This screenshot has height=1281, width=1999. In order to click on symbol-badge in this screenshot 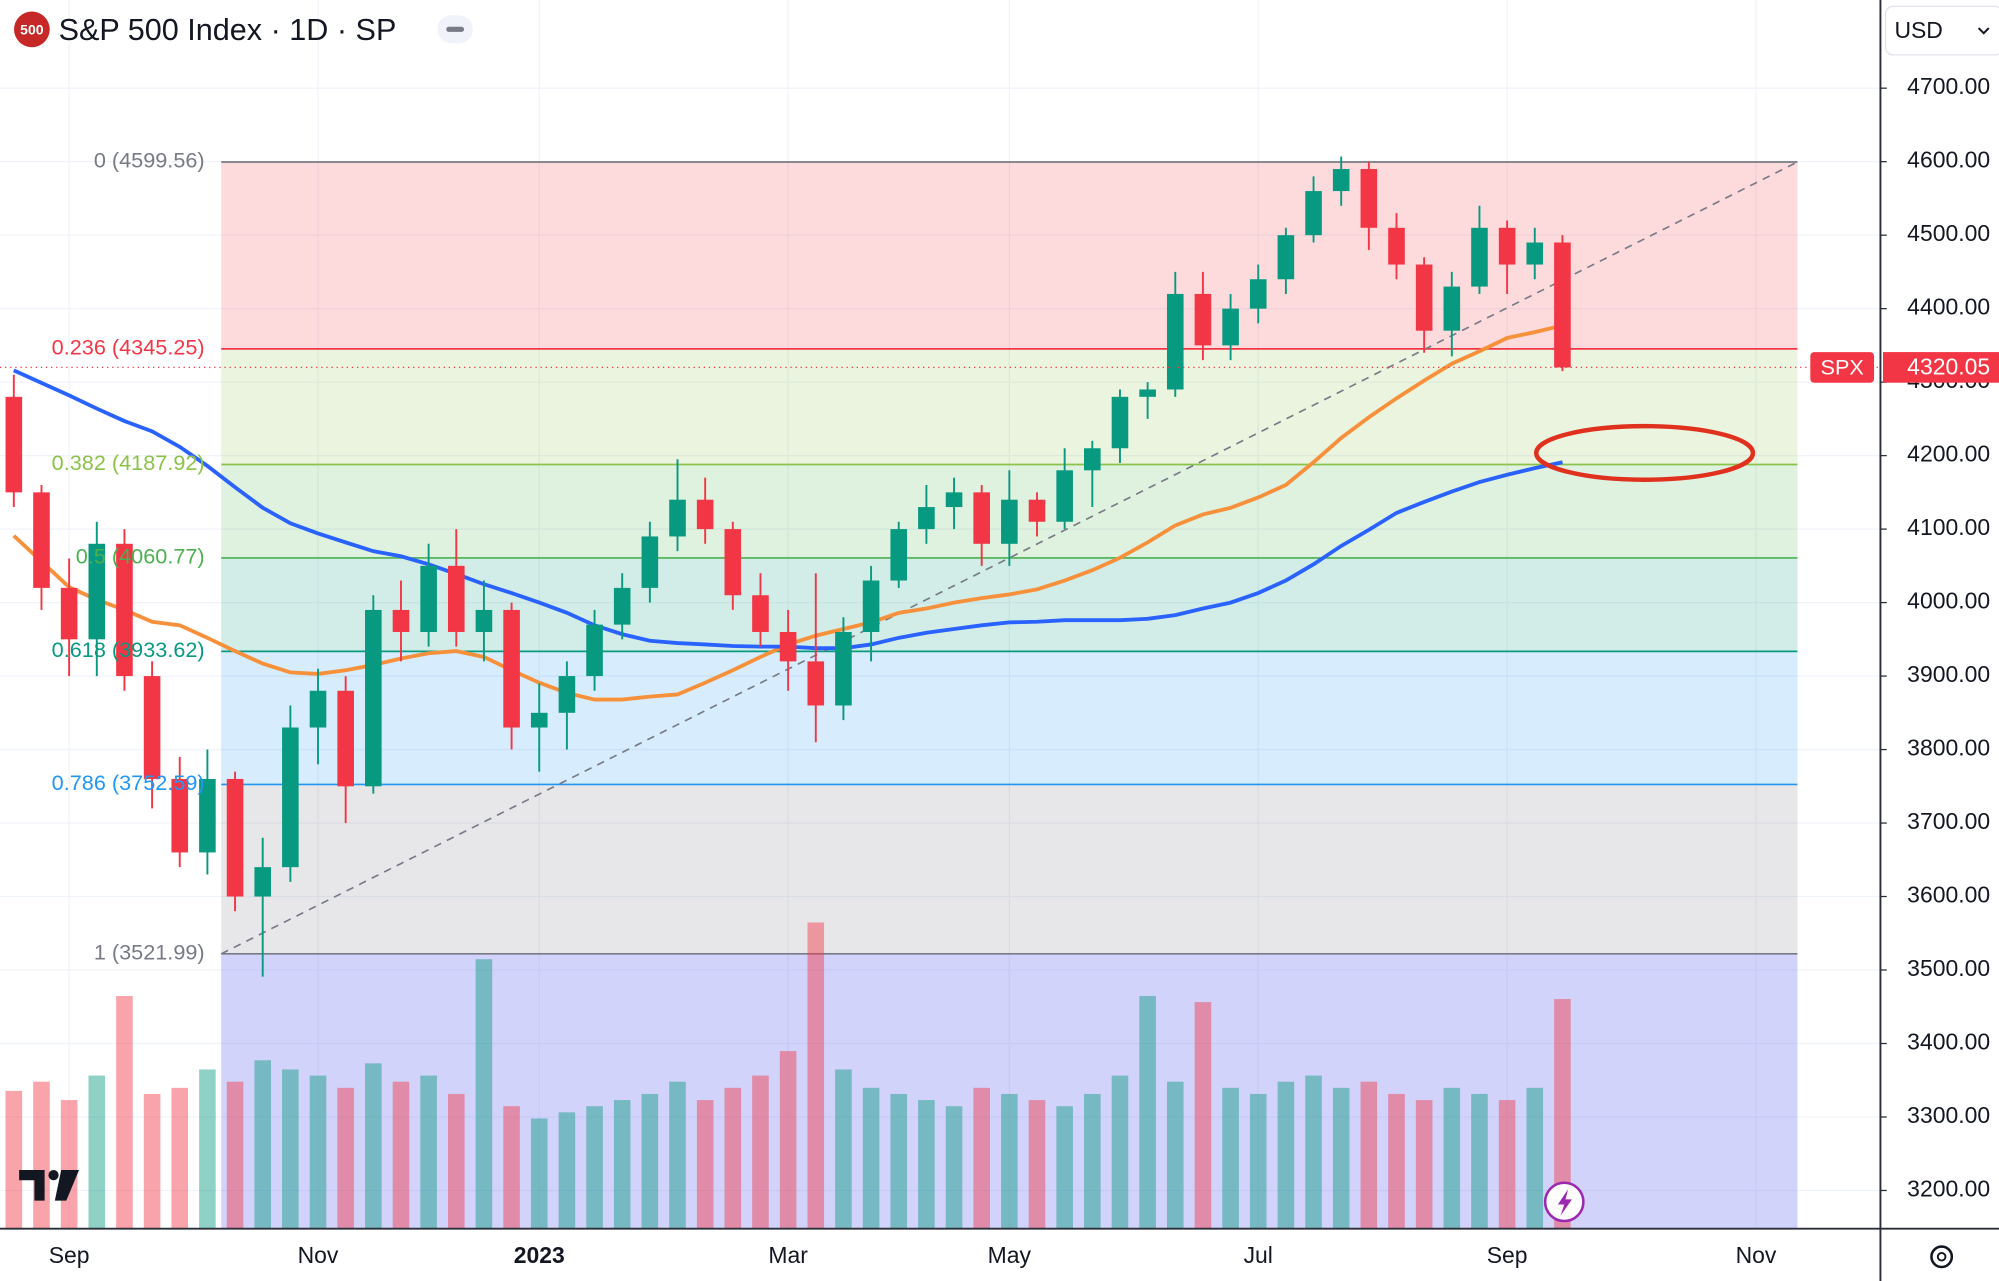, I will do `click(32, 29)`.